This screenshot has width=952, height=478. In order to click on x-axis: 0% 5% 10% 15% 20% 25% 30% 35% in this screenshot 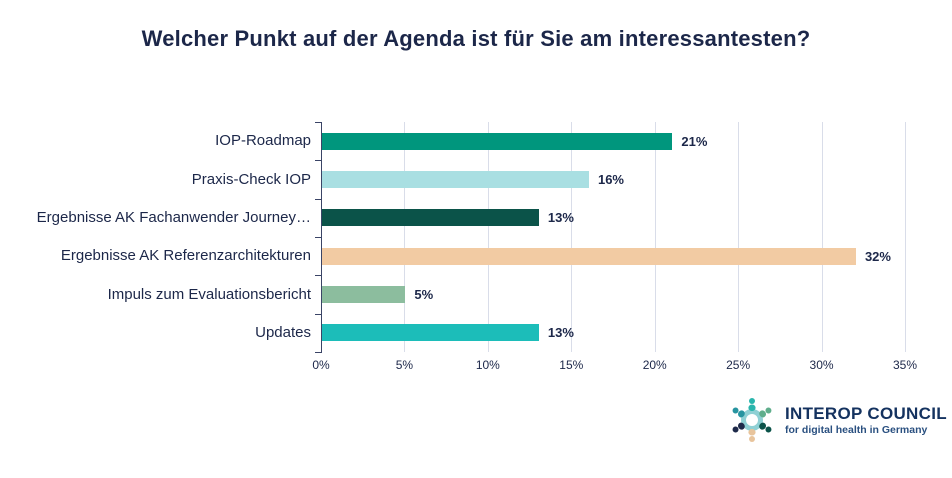, I will do `click(614, 367)`.